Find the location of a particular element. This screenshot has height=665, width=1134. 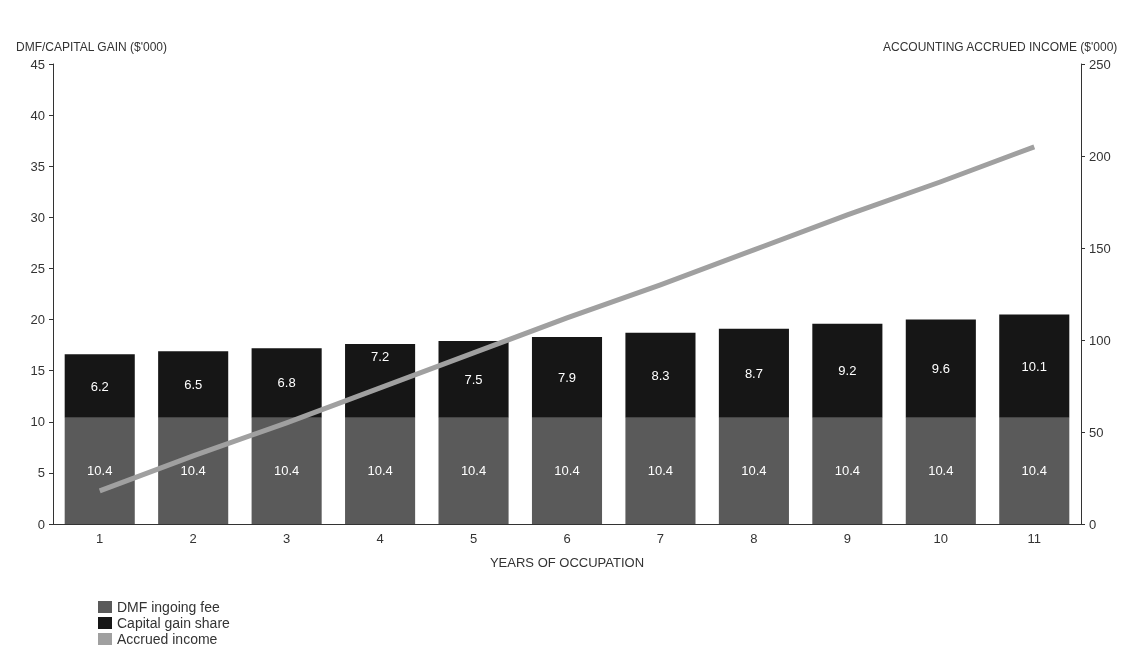

x-tick-label: 10 is located at coordinates (941, 538).